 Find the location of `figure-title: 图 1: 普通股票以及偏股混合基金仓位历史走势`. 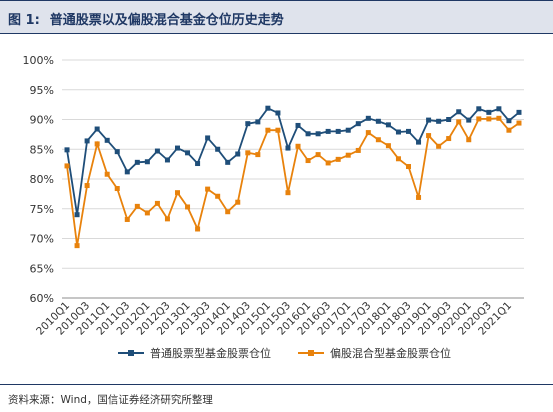

figure-title: 图 1: 普通股票以及偏股混合基金仓位历史走势 is located at coordinates (146, 18).